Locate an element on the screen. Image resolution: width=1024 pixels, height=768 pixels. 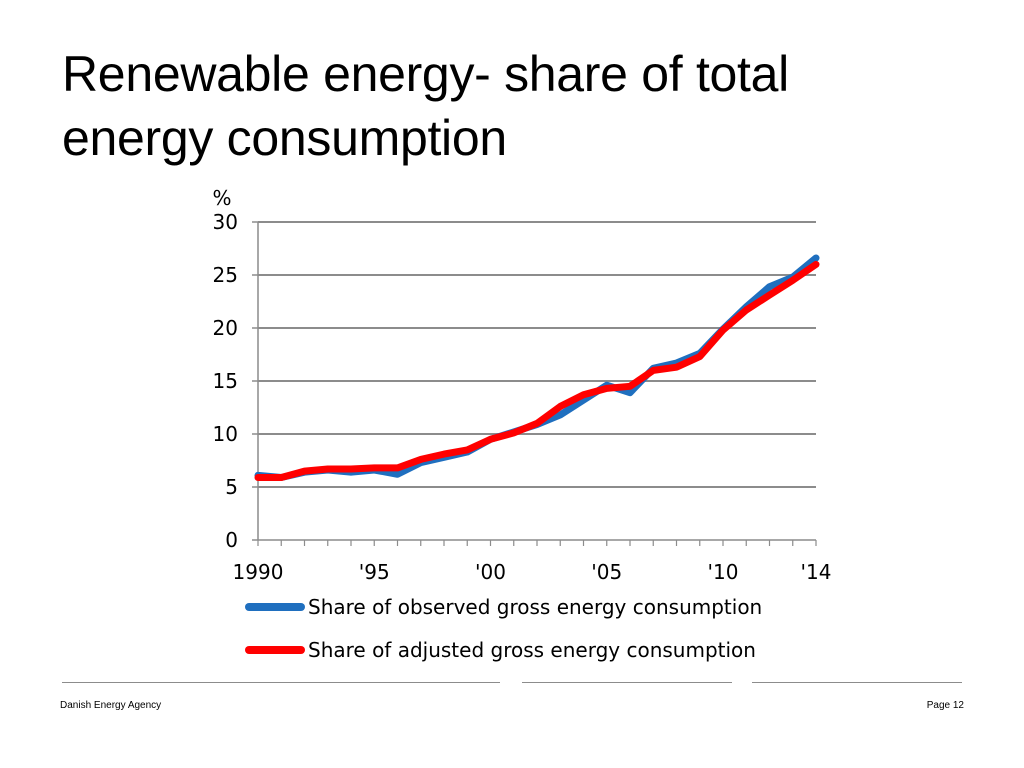
footer-divider-right is located at coordinates (857, 682).